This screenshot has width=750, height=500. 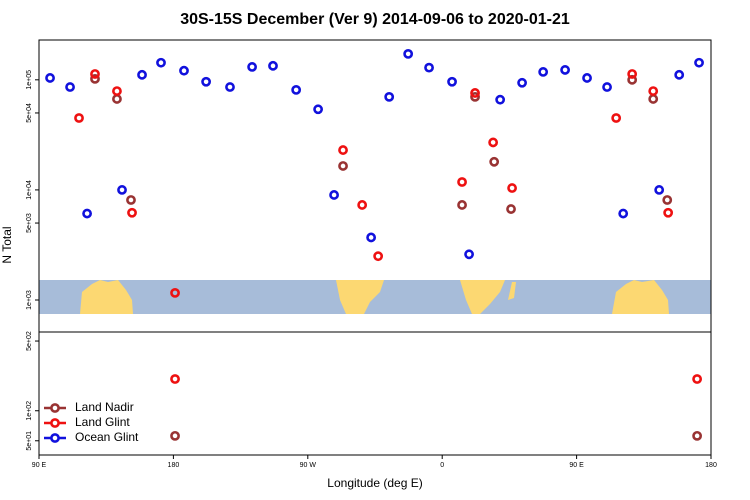 I want to click on map-background, so click(x=375, y=297).